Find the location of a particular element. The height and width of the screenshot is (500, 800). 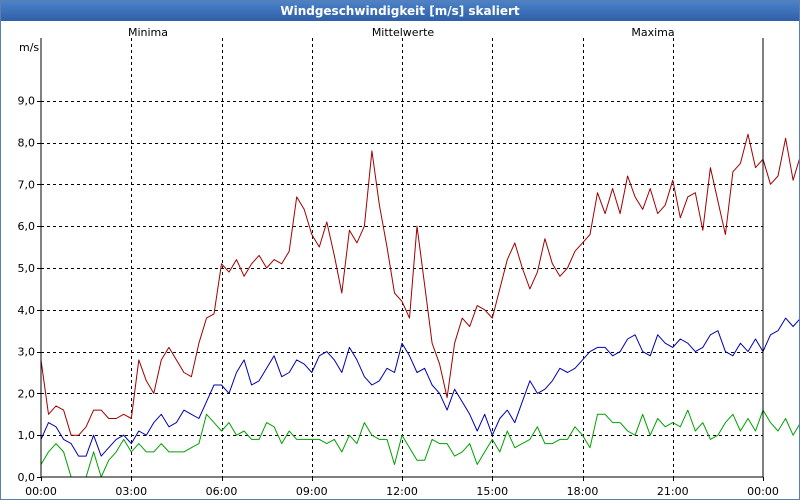

y-tick-label: 9,0 is located at coordinates (27, 101).